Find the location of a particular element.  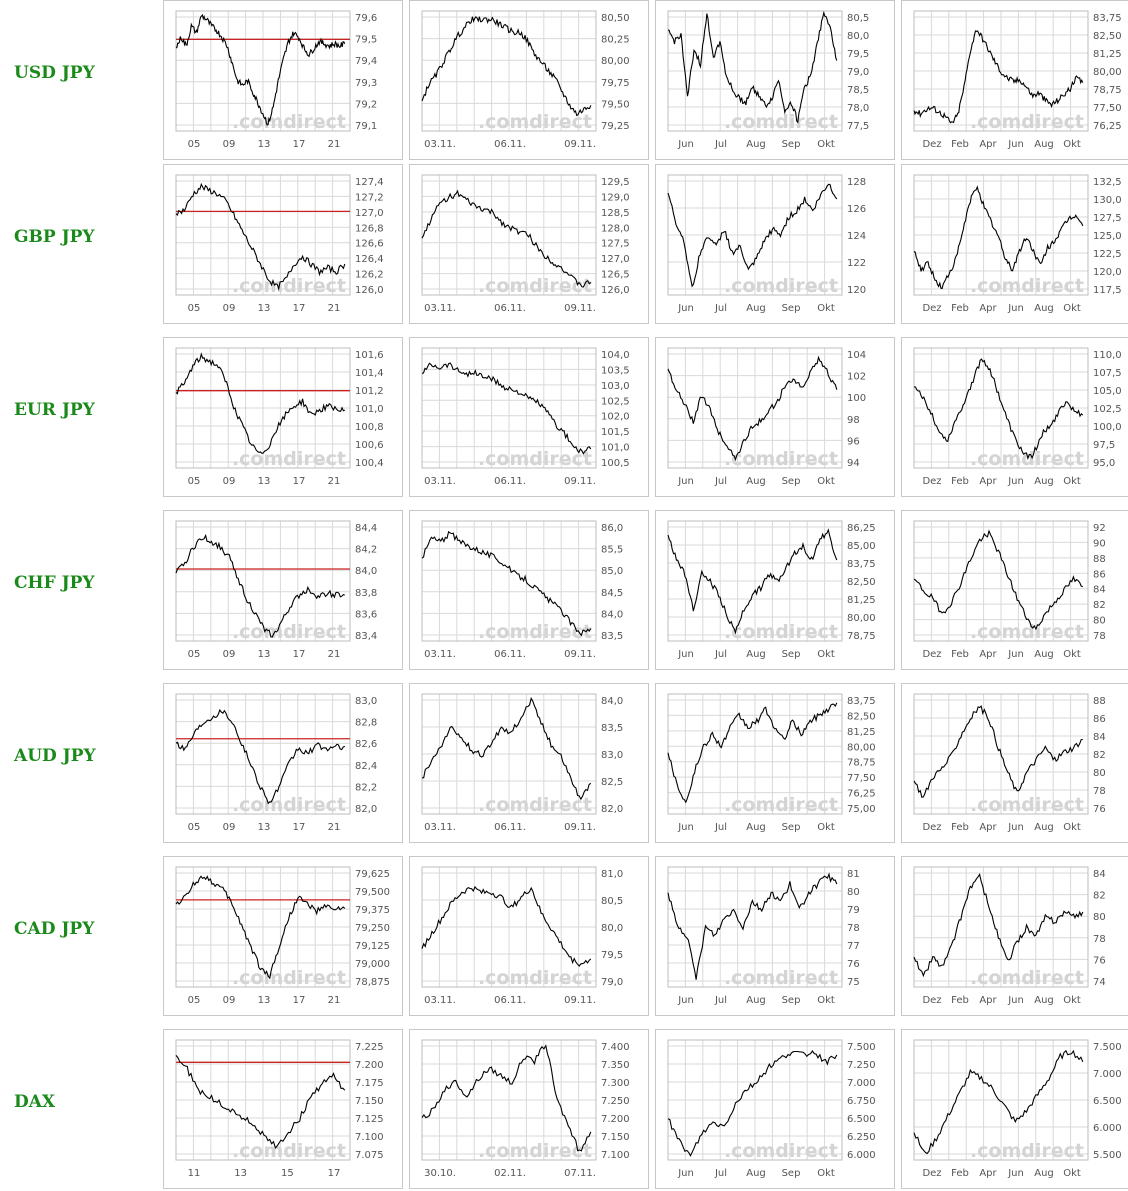

x-tick-label: 17 is located at coordinates (299, 654).